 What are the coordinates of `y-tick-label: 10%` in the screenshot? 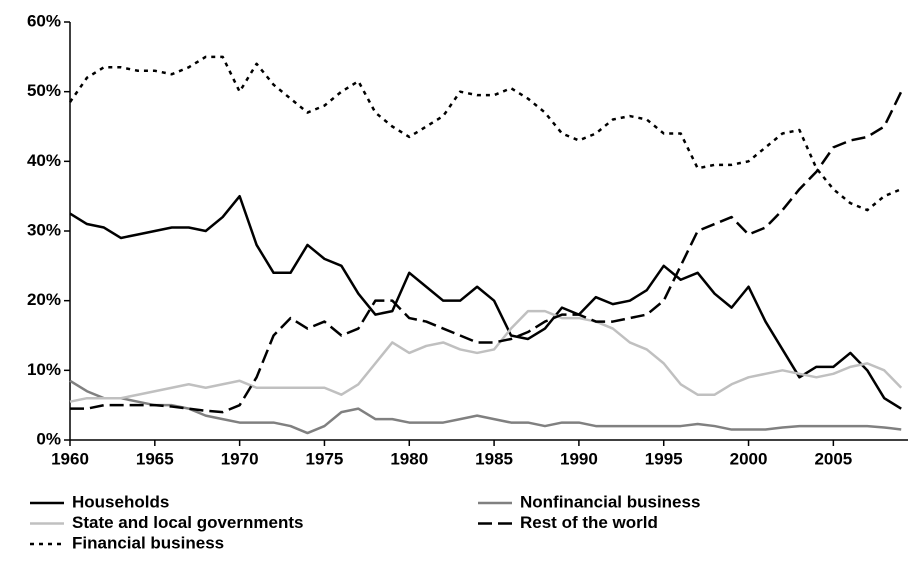 It's located at (44, 369).